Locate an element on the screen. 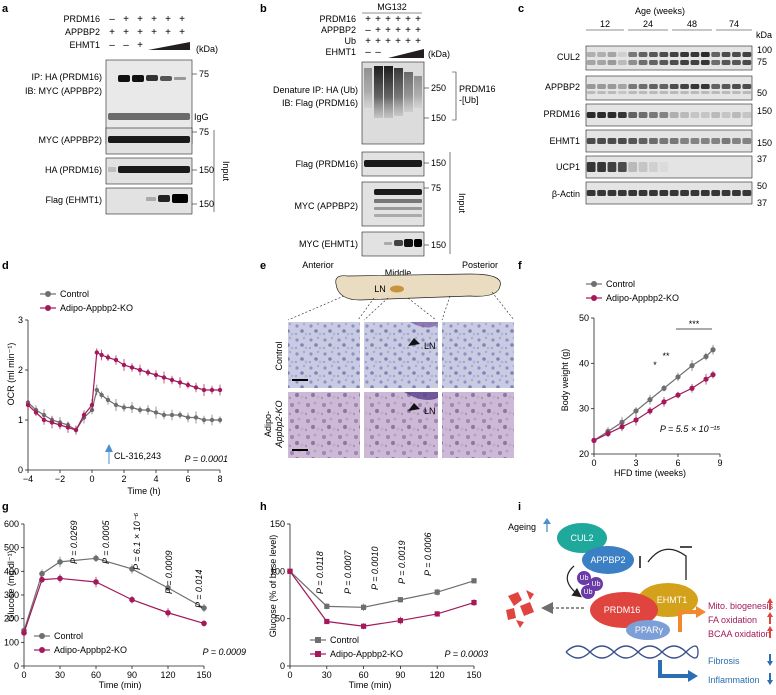 This screenshot has width=776, height=695. panel-c-label-prdm16: PRDM16 is located at coordinates (561, 114).